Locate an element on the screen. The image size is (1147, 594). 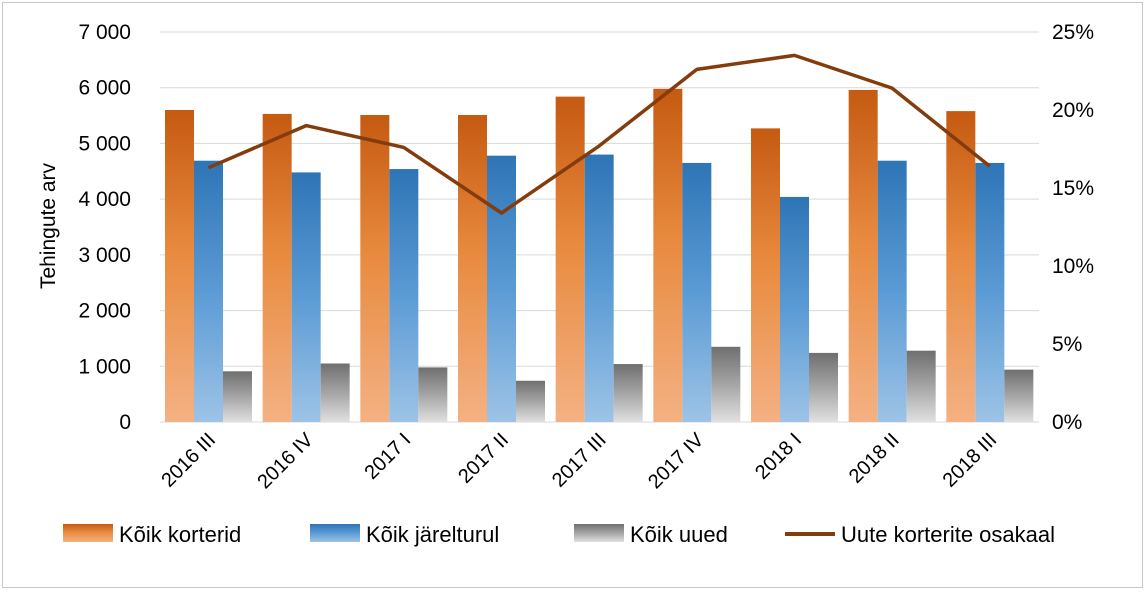
y2-tick-label: 15% is located at coordinates (1073, 188).